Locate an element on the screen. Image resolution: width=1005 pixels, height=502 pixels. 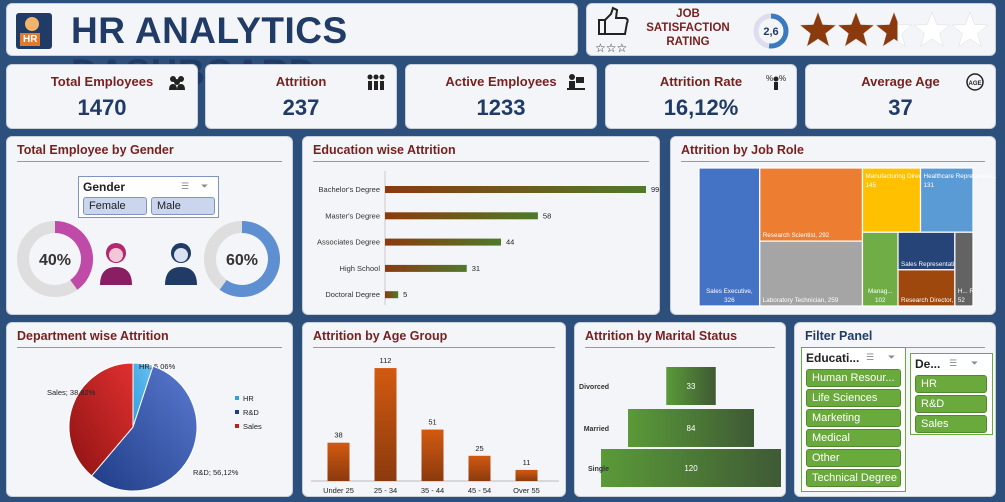
kpi-label: Attrition is located at coordinates (301, 81).